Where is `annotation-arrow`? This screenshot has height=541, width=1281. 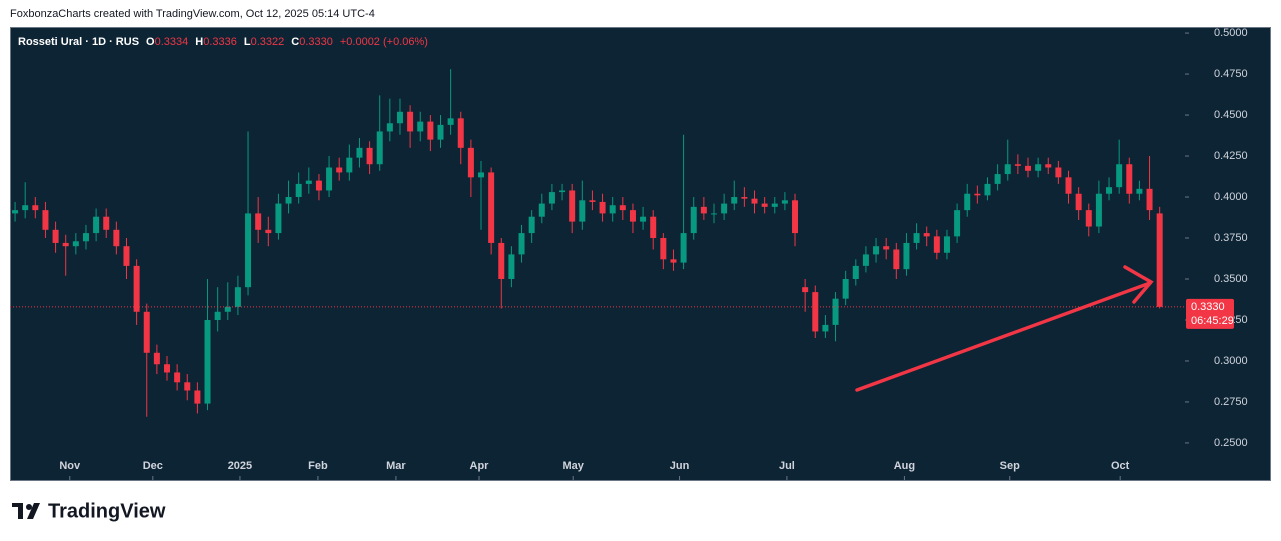
annotation-arrow is located at coordinates (1004, 328).